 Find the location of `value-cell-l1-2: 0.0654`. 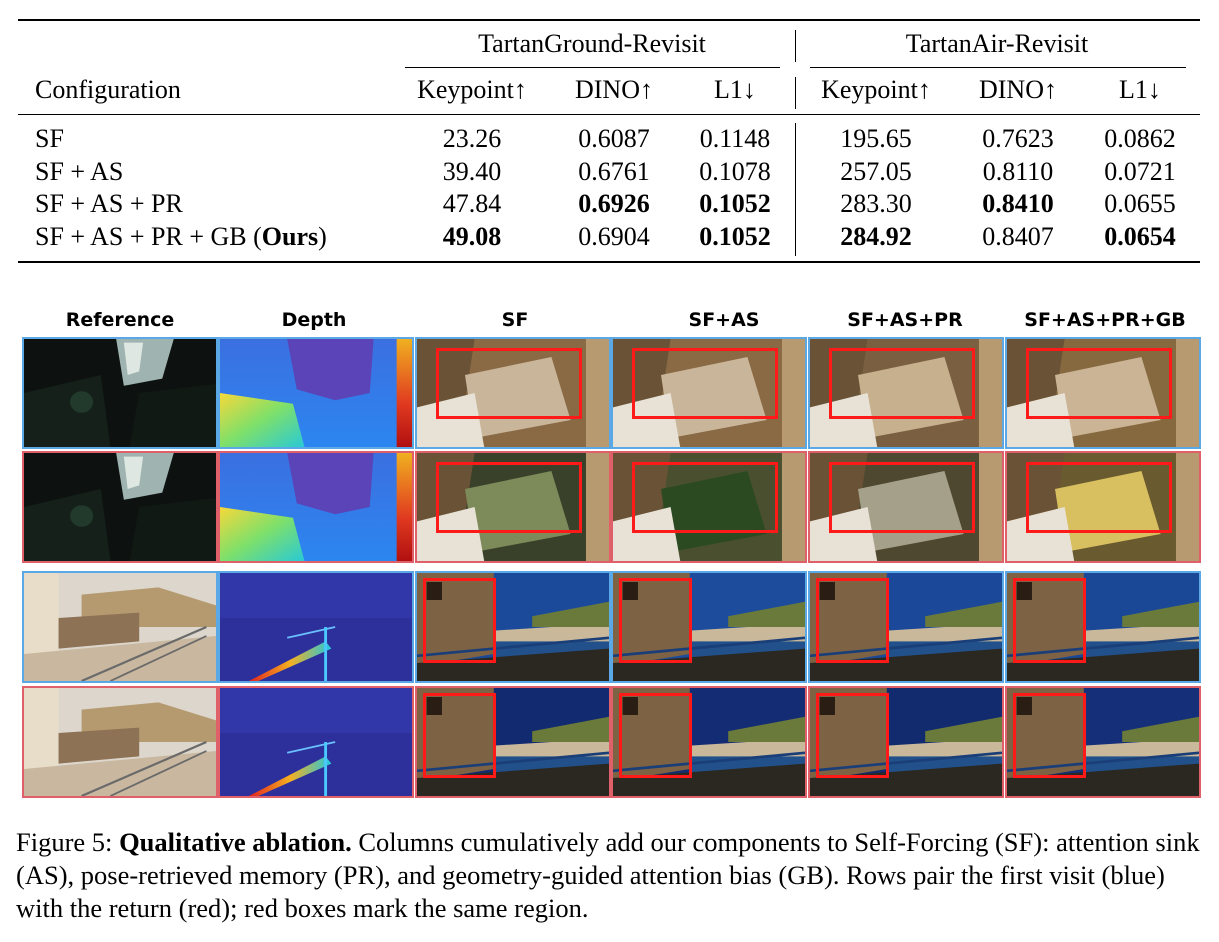

value-cell-l1-2: 0.0654 is located at coordinates (1140, 236).